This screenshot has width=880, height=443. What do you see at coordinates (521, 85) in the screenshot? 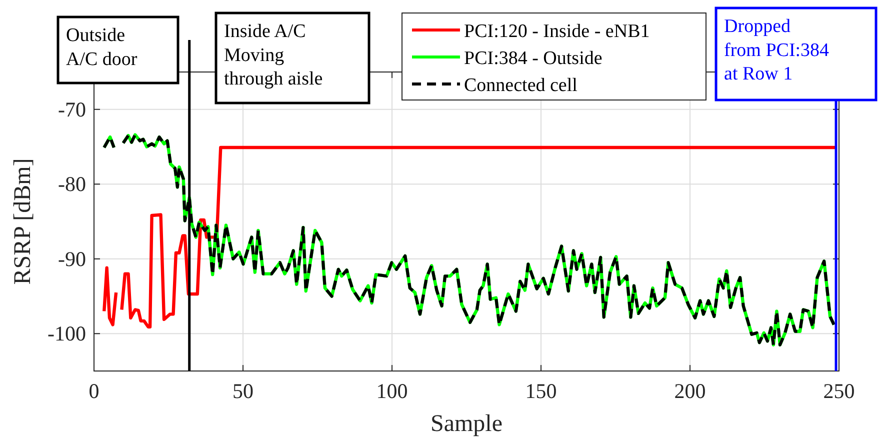
I see `legend-label: Connected cell` at bounding box center [521, 85].